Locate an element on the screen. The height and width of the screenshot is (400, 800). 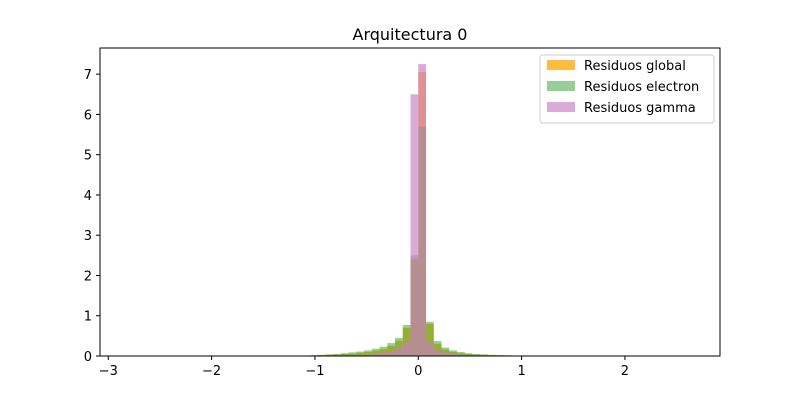
x-tick-label: −3 is located at coordinates (108, 371).